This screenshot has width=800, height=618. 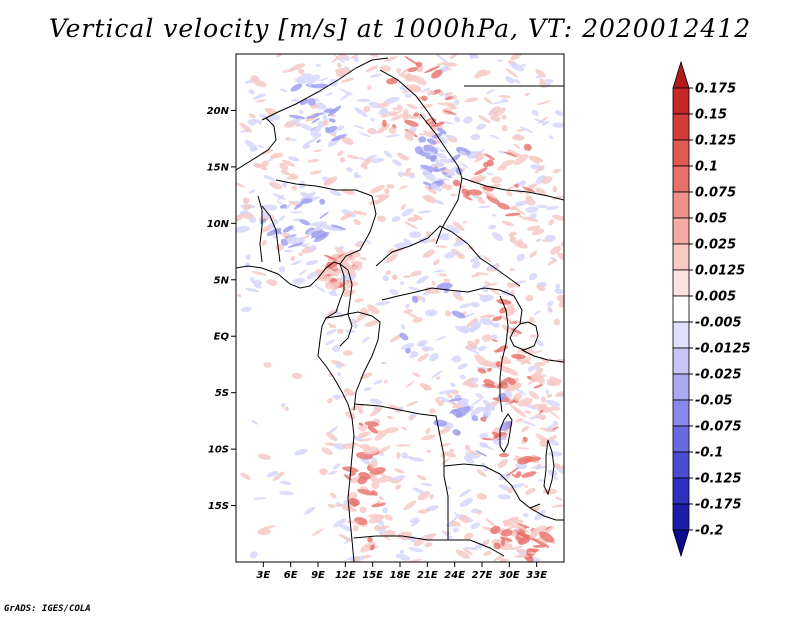 What do you see at coordinates (506, 433) in the screenshot?
I see `border-rift-lake` at bounding box center [506, 433].